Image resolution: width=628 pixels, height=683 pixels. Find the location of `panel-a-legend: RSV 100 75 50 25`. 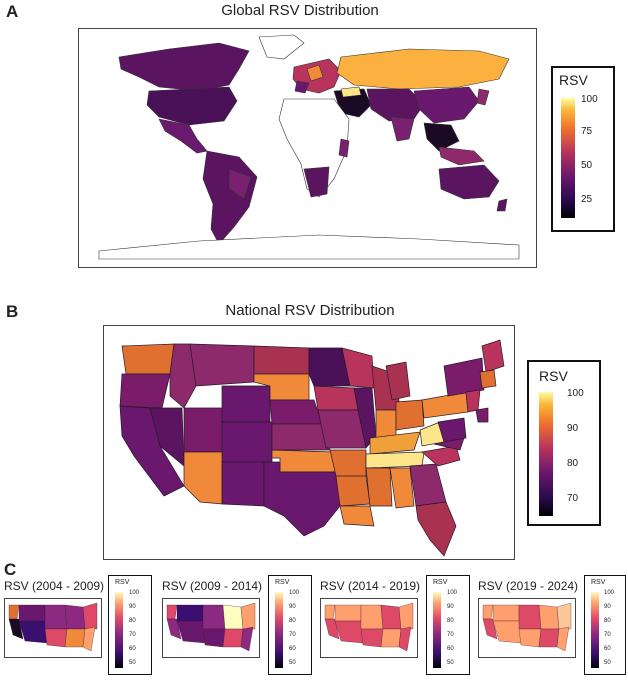

panel-a-legend: RSV 100 75 50 25 is located at coordinates (583, 149).